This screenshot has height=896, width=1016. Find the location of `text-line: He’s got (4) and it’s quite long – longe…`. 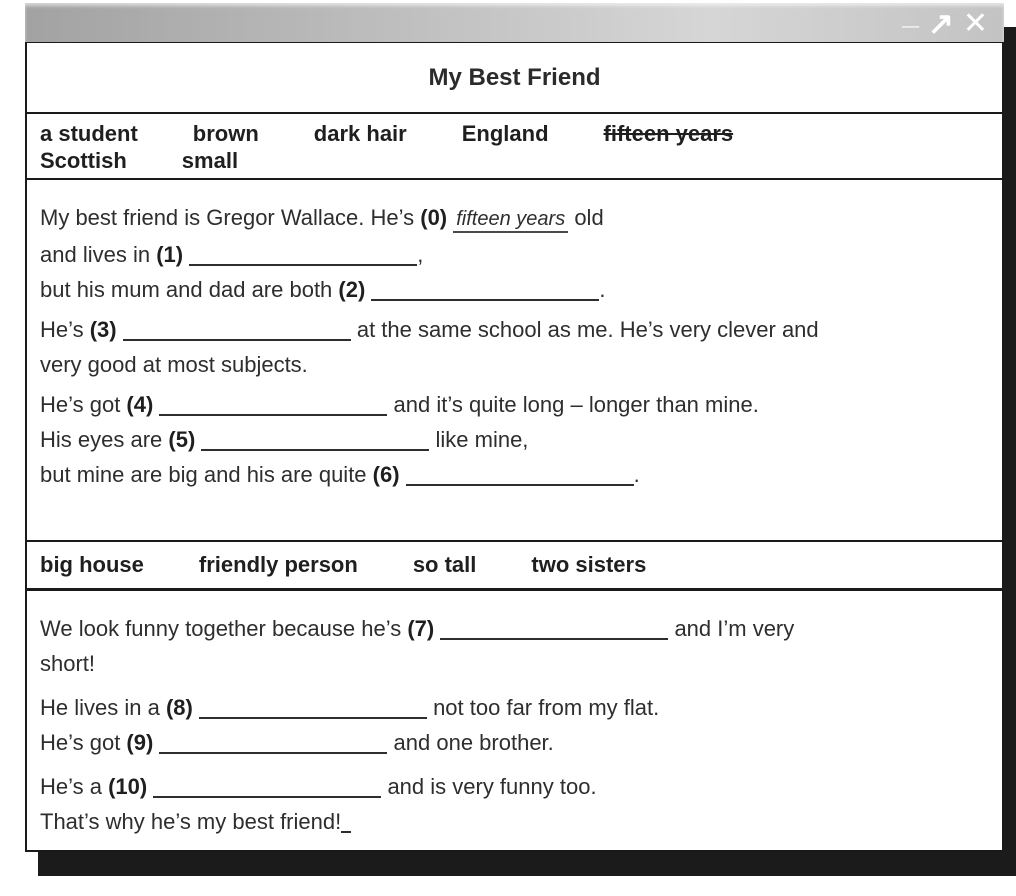

text-line: He’s got (4) and it’s quite long – longe… is located at coordinates (514, 404).